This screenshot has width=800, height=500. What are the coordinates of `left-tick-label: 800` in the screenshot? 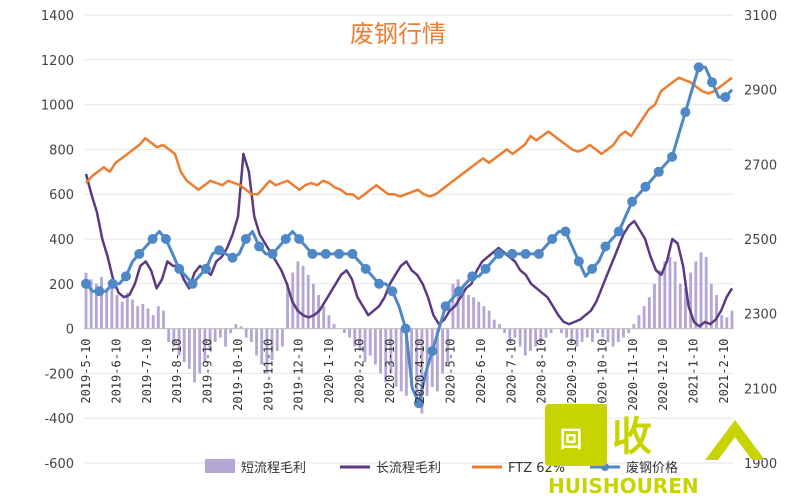 It's located at (61, 150).